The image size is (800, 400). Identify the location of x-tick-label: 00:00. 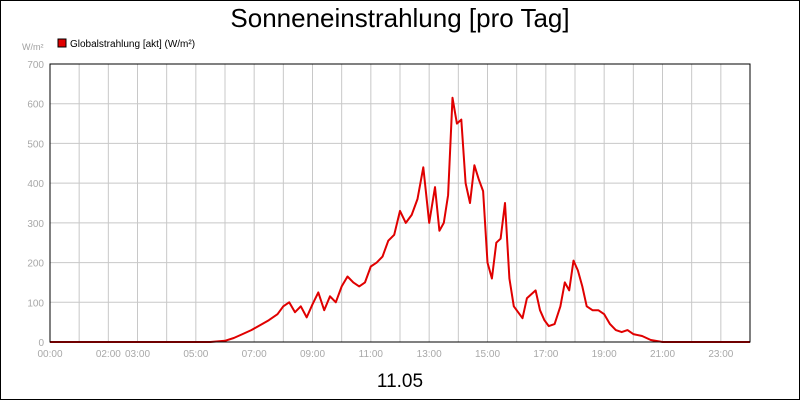
(49, 354).